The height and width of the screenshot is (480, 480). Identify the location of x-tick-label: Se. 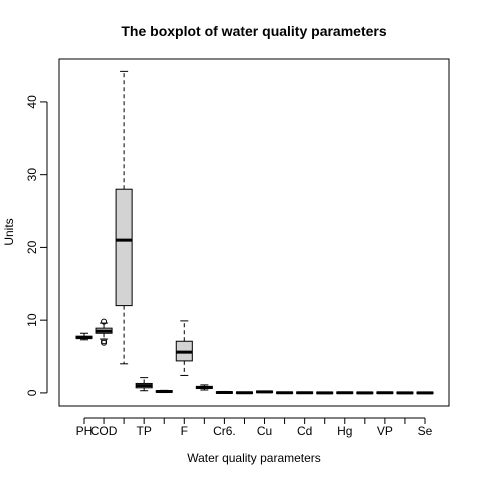
(425, 431).